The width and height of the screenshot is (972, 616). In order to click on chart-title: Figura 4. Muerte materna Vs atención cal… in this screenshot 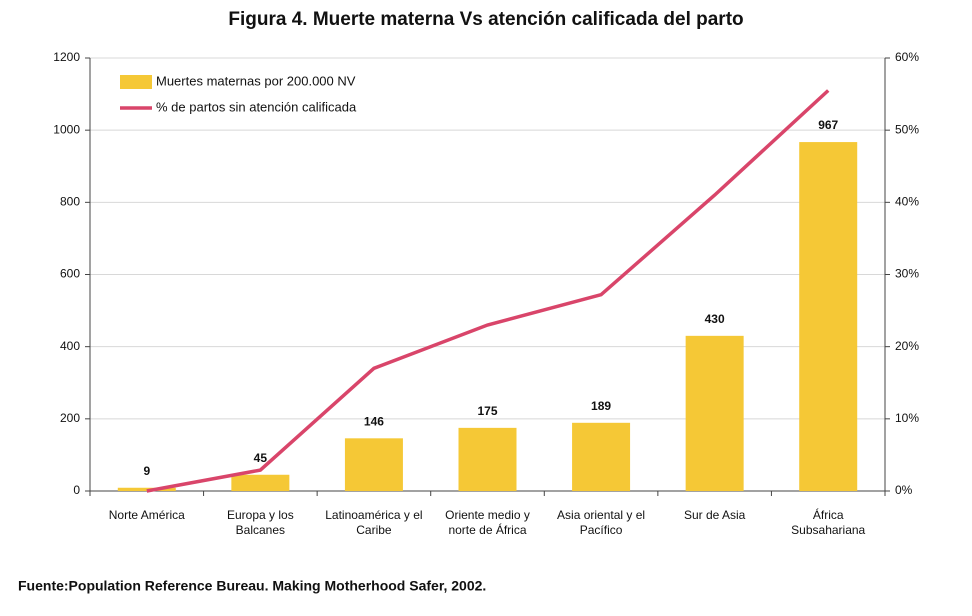, I will do `click(485, 19)`.